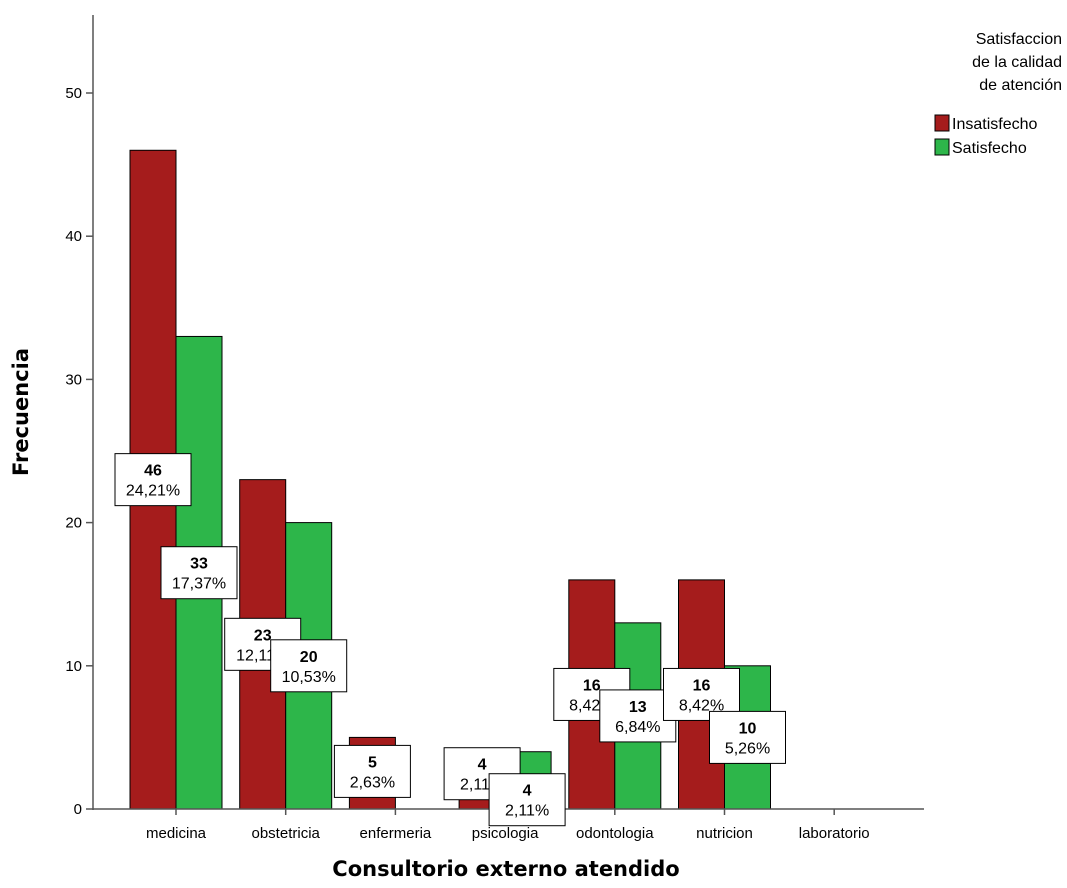 The width and height of the screenshot is (1067, 888). What do you see at coordinates (309, 657) in the screenshot?
I see `data-label-count: 20` at bounding box center [309, 657].